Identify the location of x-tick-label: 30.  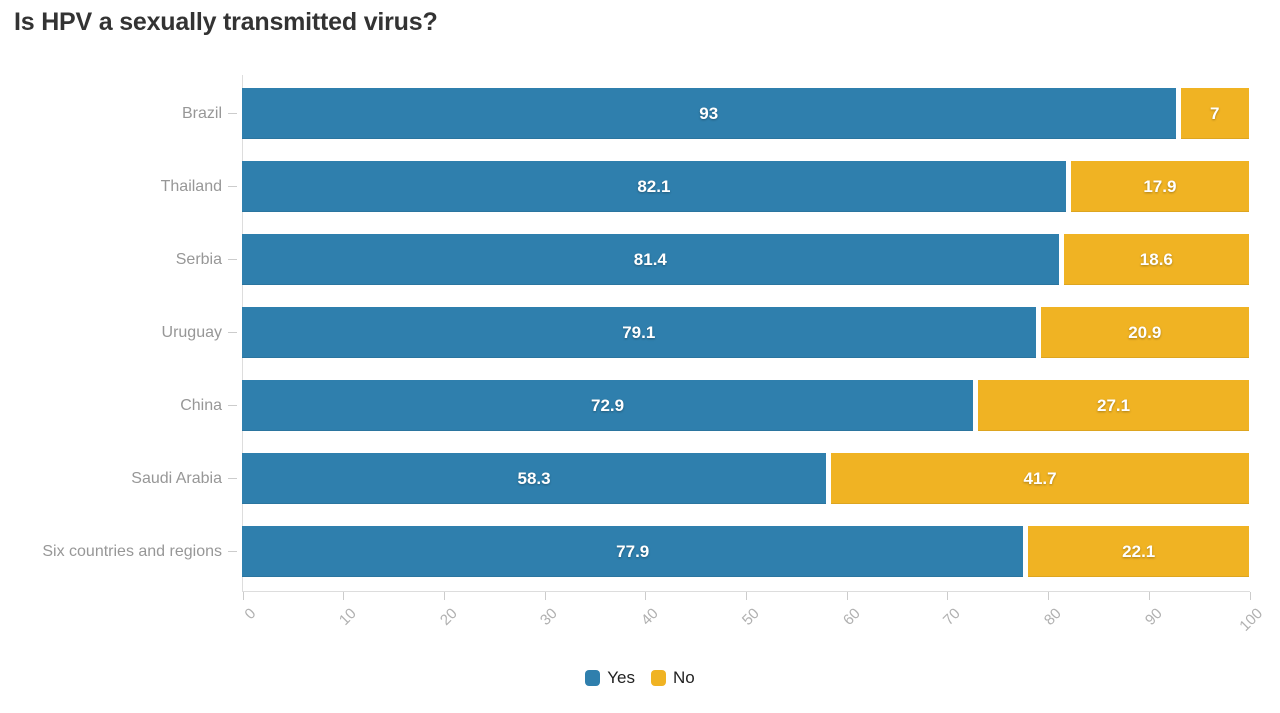
(549, 617).